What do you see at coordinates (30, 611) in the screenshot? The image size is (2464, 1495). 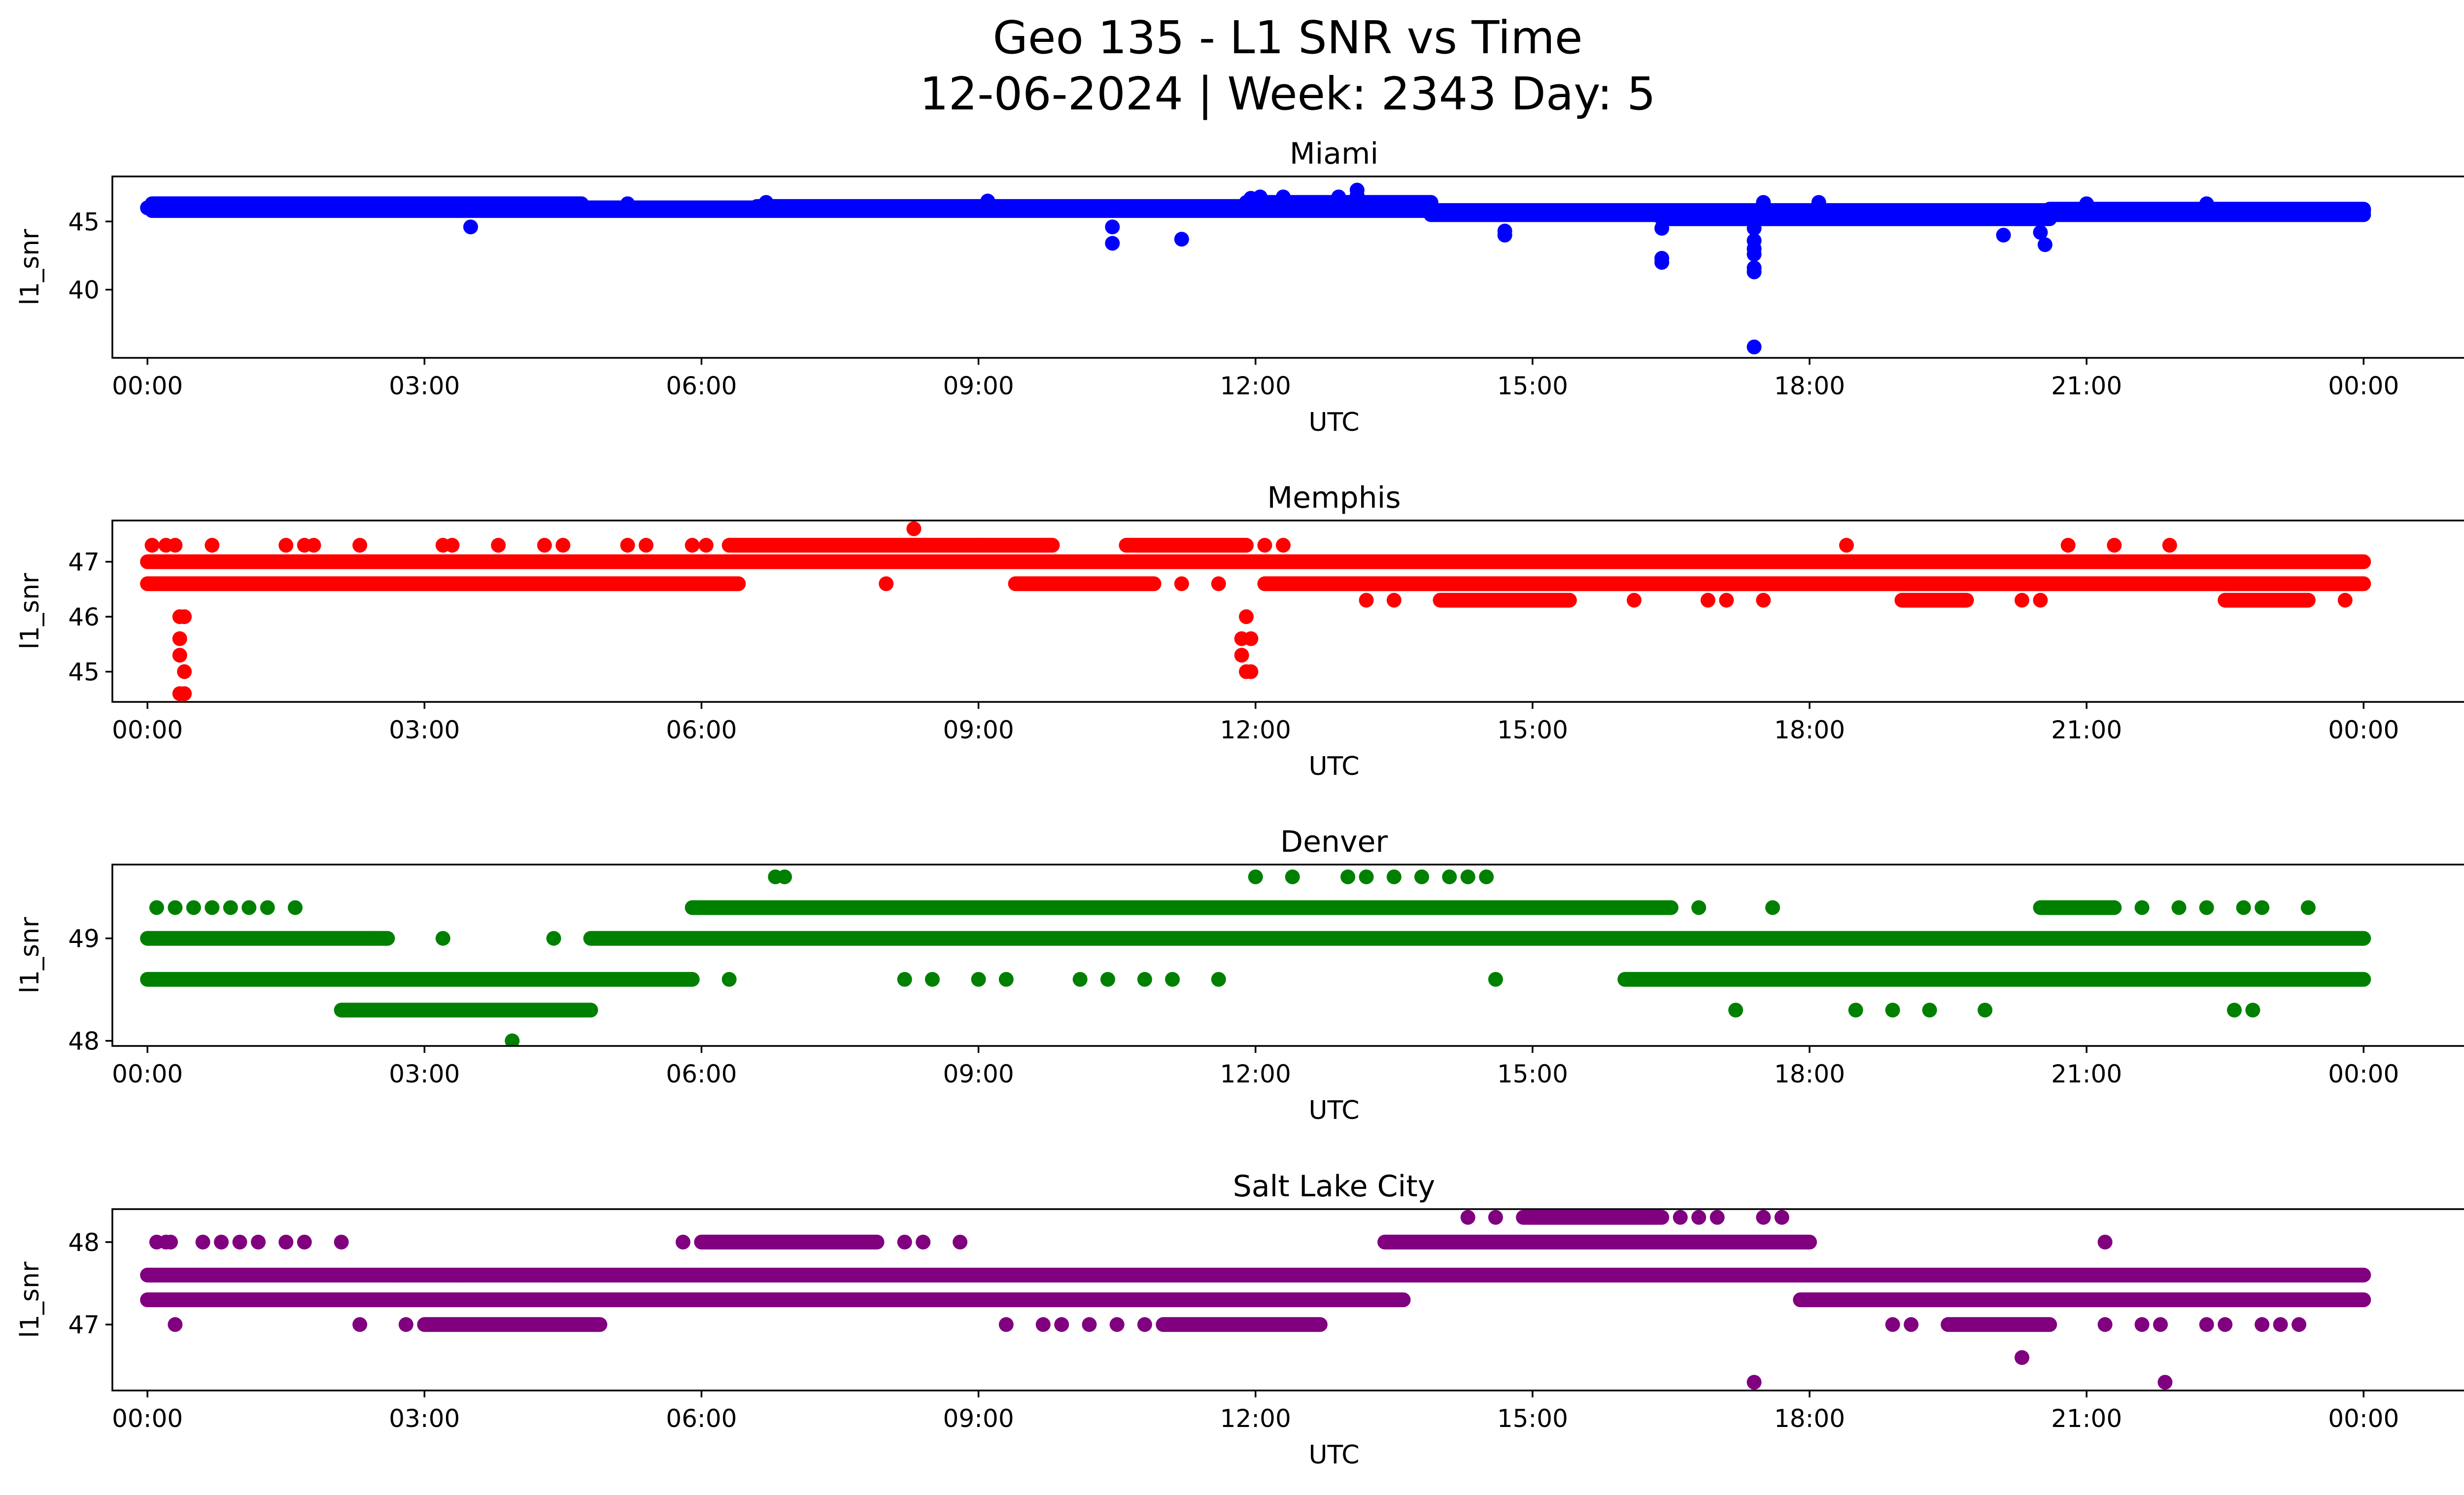 I see `y-axis-label: l1_snr` at bounding box center [30, 611].